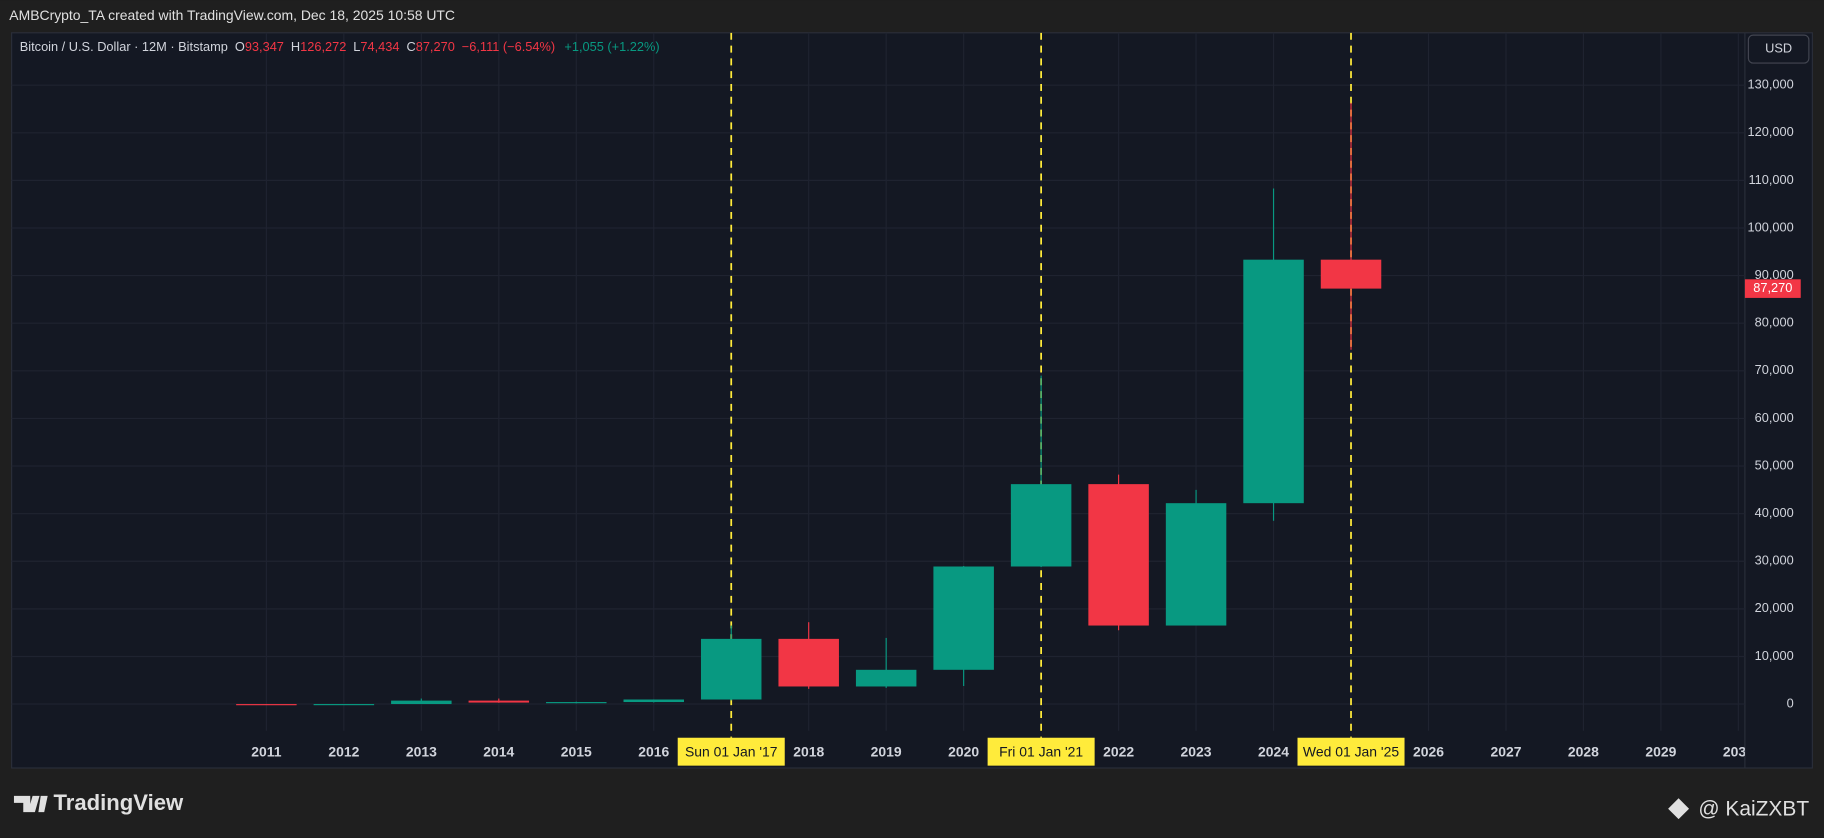 Image resolution: width=1824 pixels, height=838 pixels. Describe the element at coordinates (1770, 179) in the screenshot. I see `y-tick-label: 110,000` at that location.